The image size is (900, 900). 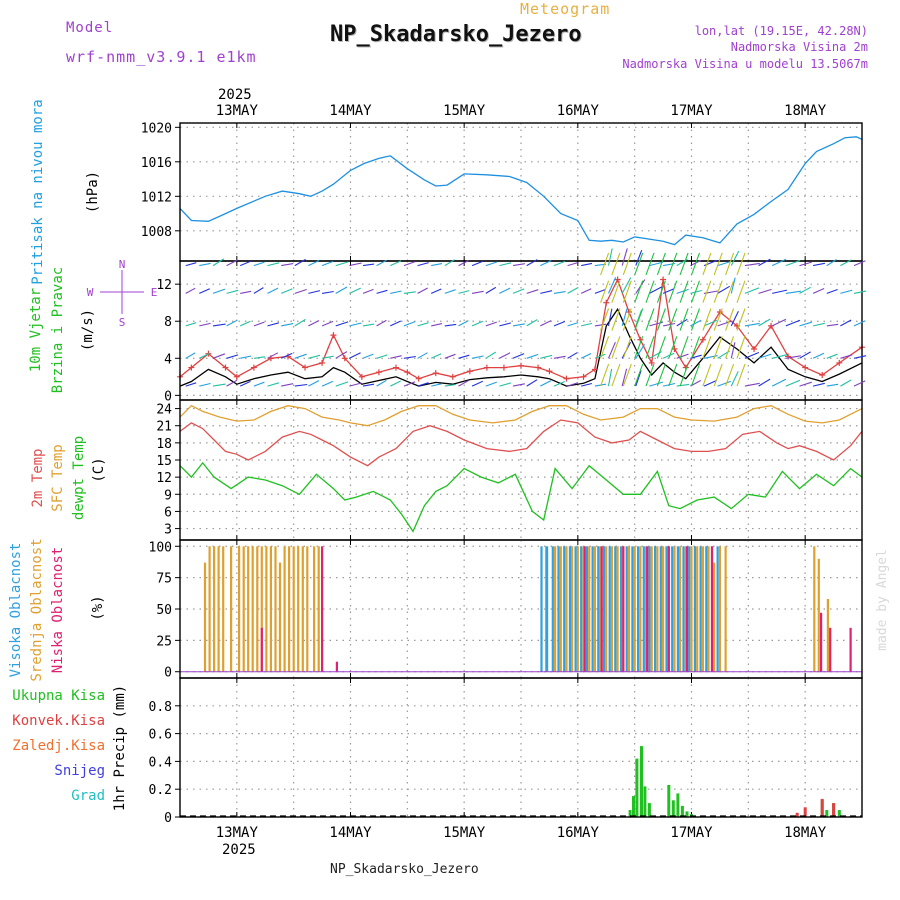 What do you see at coordinates (122, 292) in the screenshot?
I see `compass-cross` at bounding box center [122, 292].